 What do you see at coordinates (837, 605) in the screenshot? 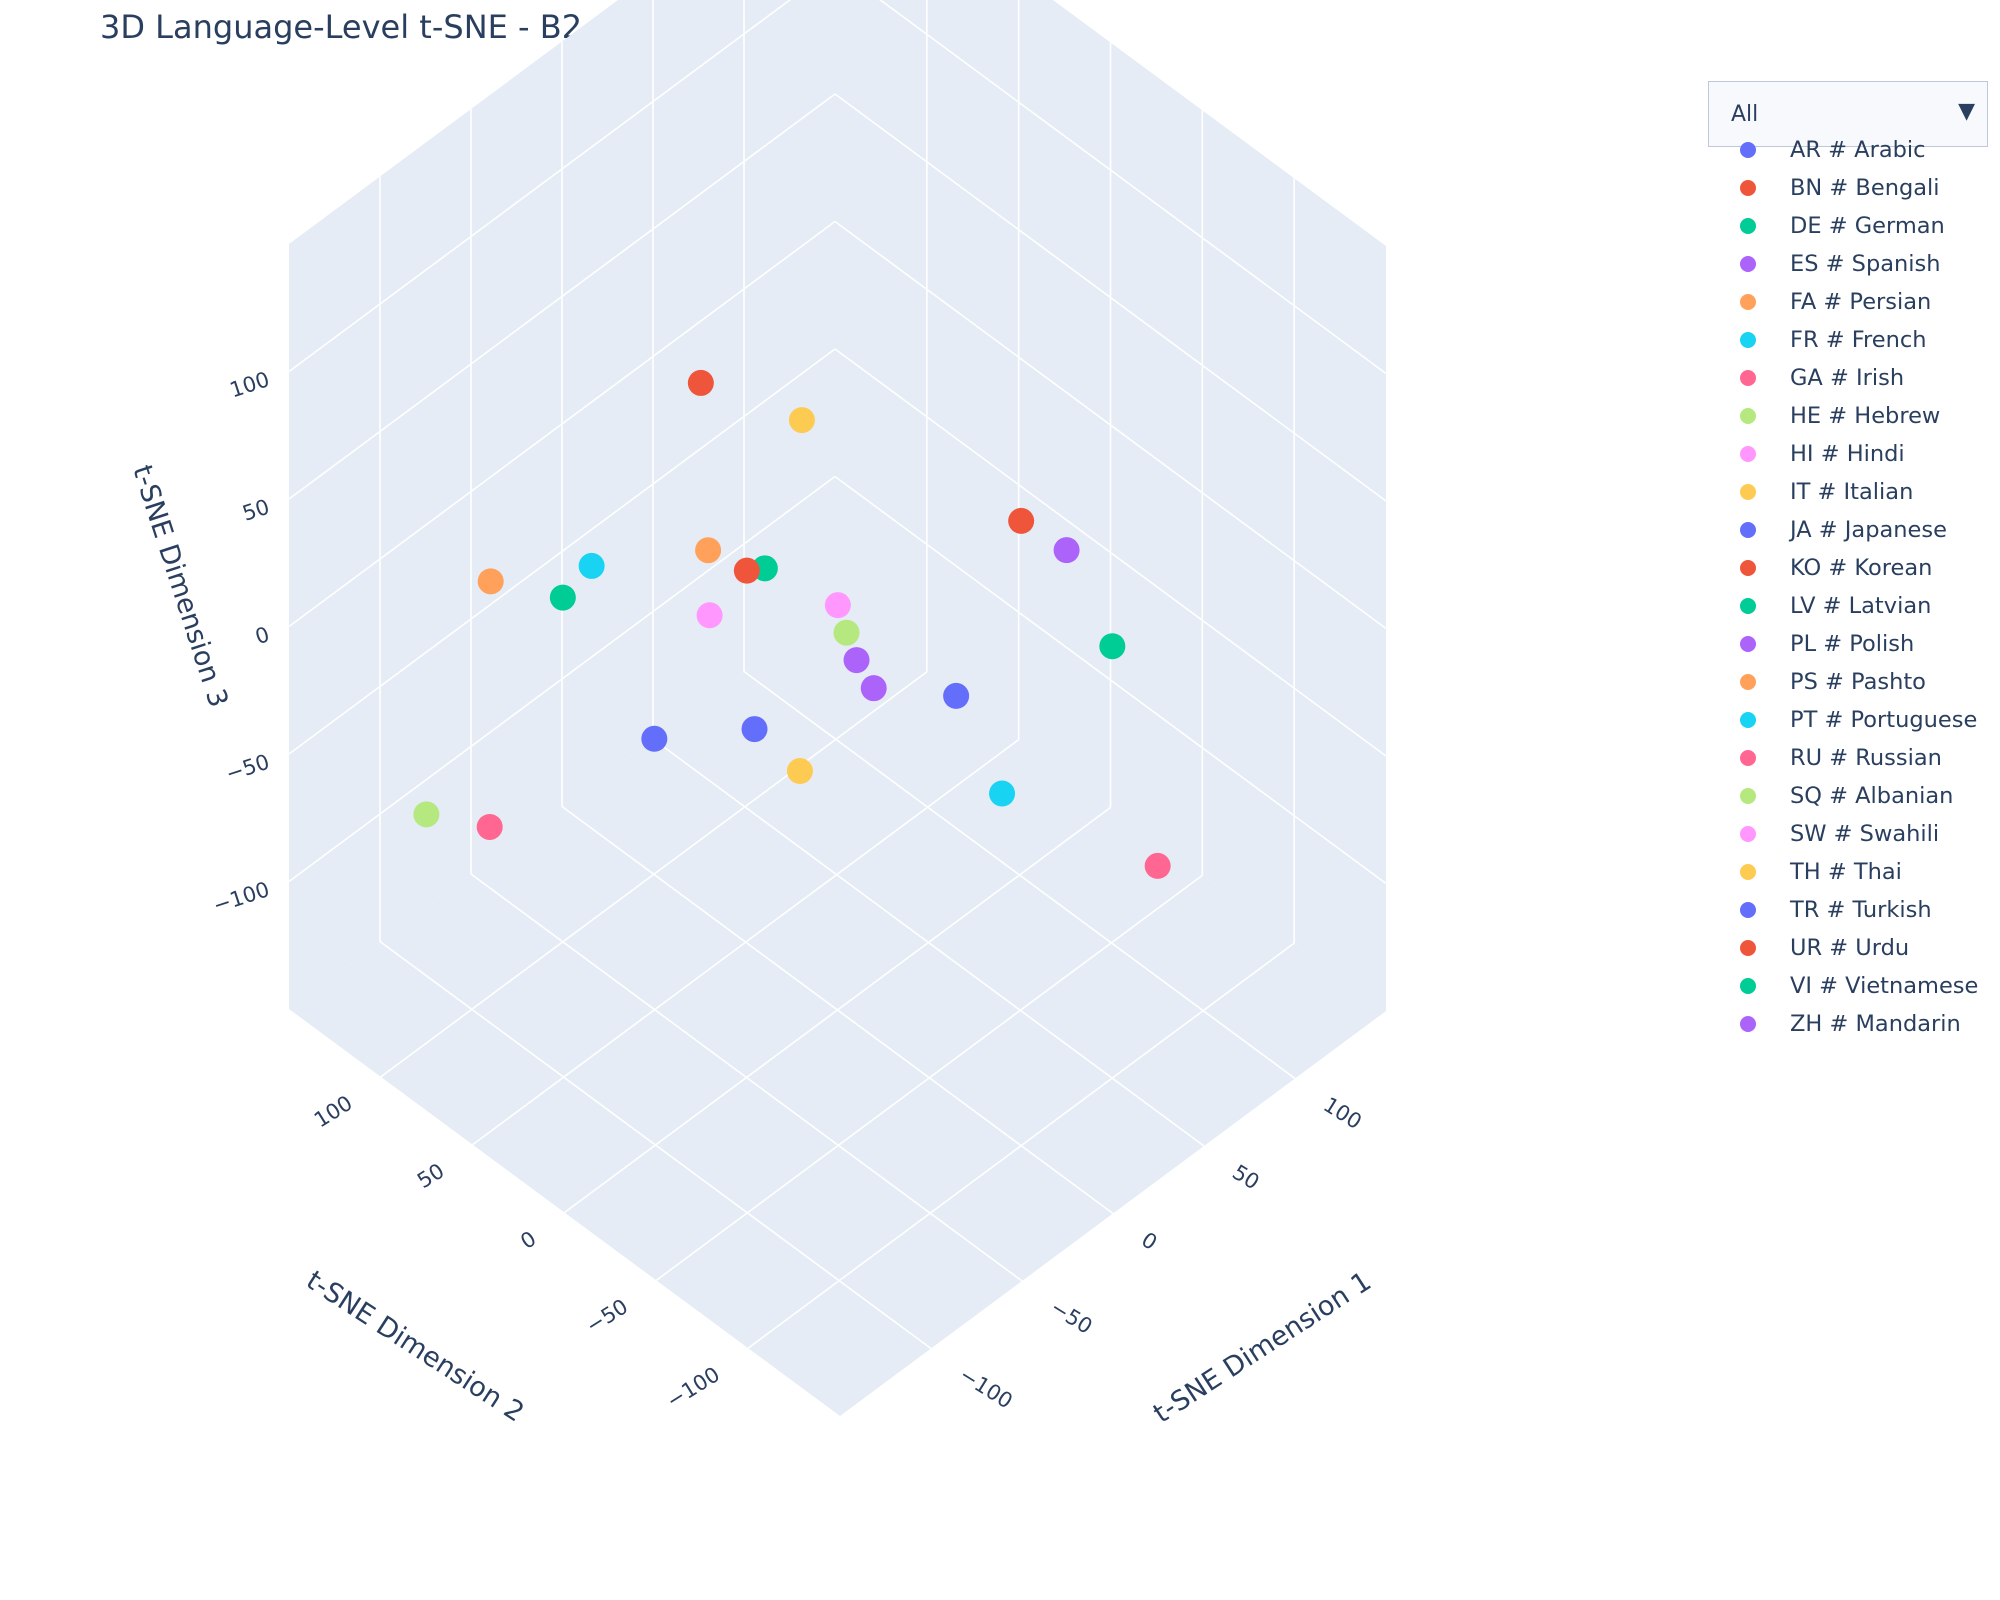
I see `data-point: HI # Hindi` at bounding box center [837, 605].